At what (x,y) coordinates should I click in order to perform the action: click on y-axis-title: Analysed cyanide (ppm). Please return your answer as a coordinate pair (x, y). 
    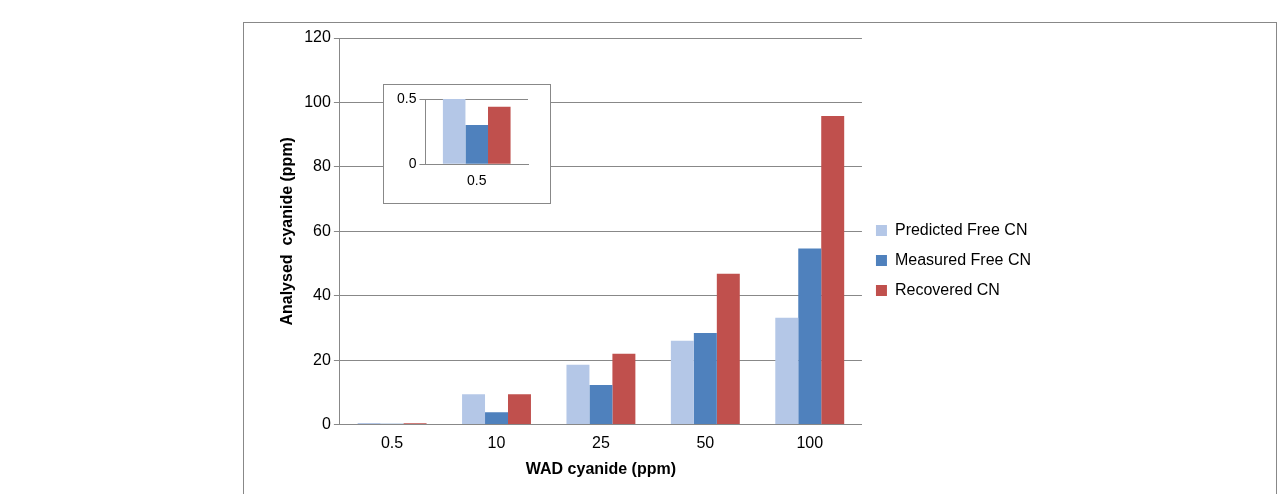
    Looking at the image, I should click on (287, 231).